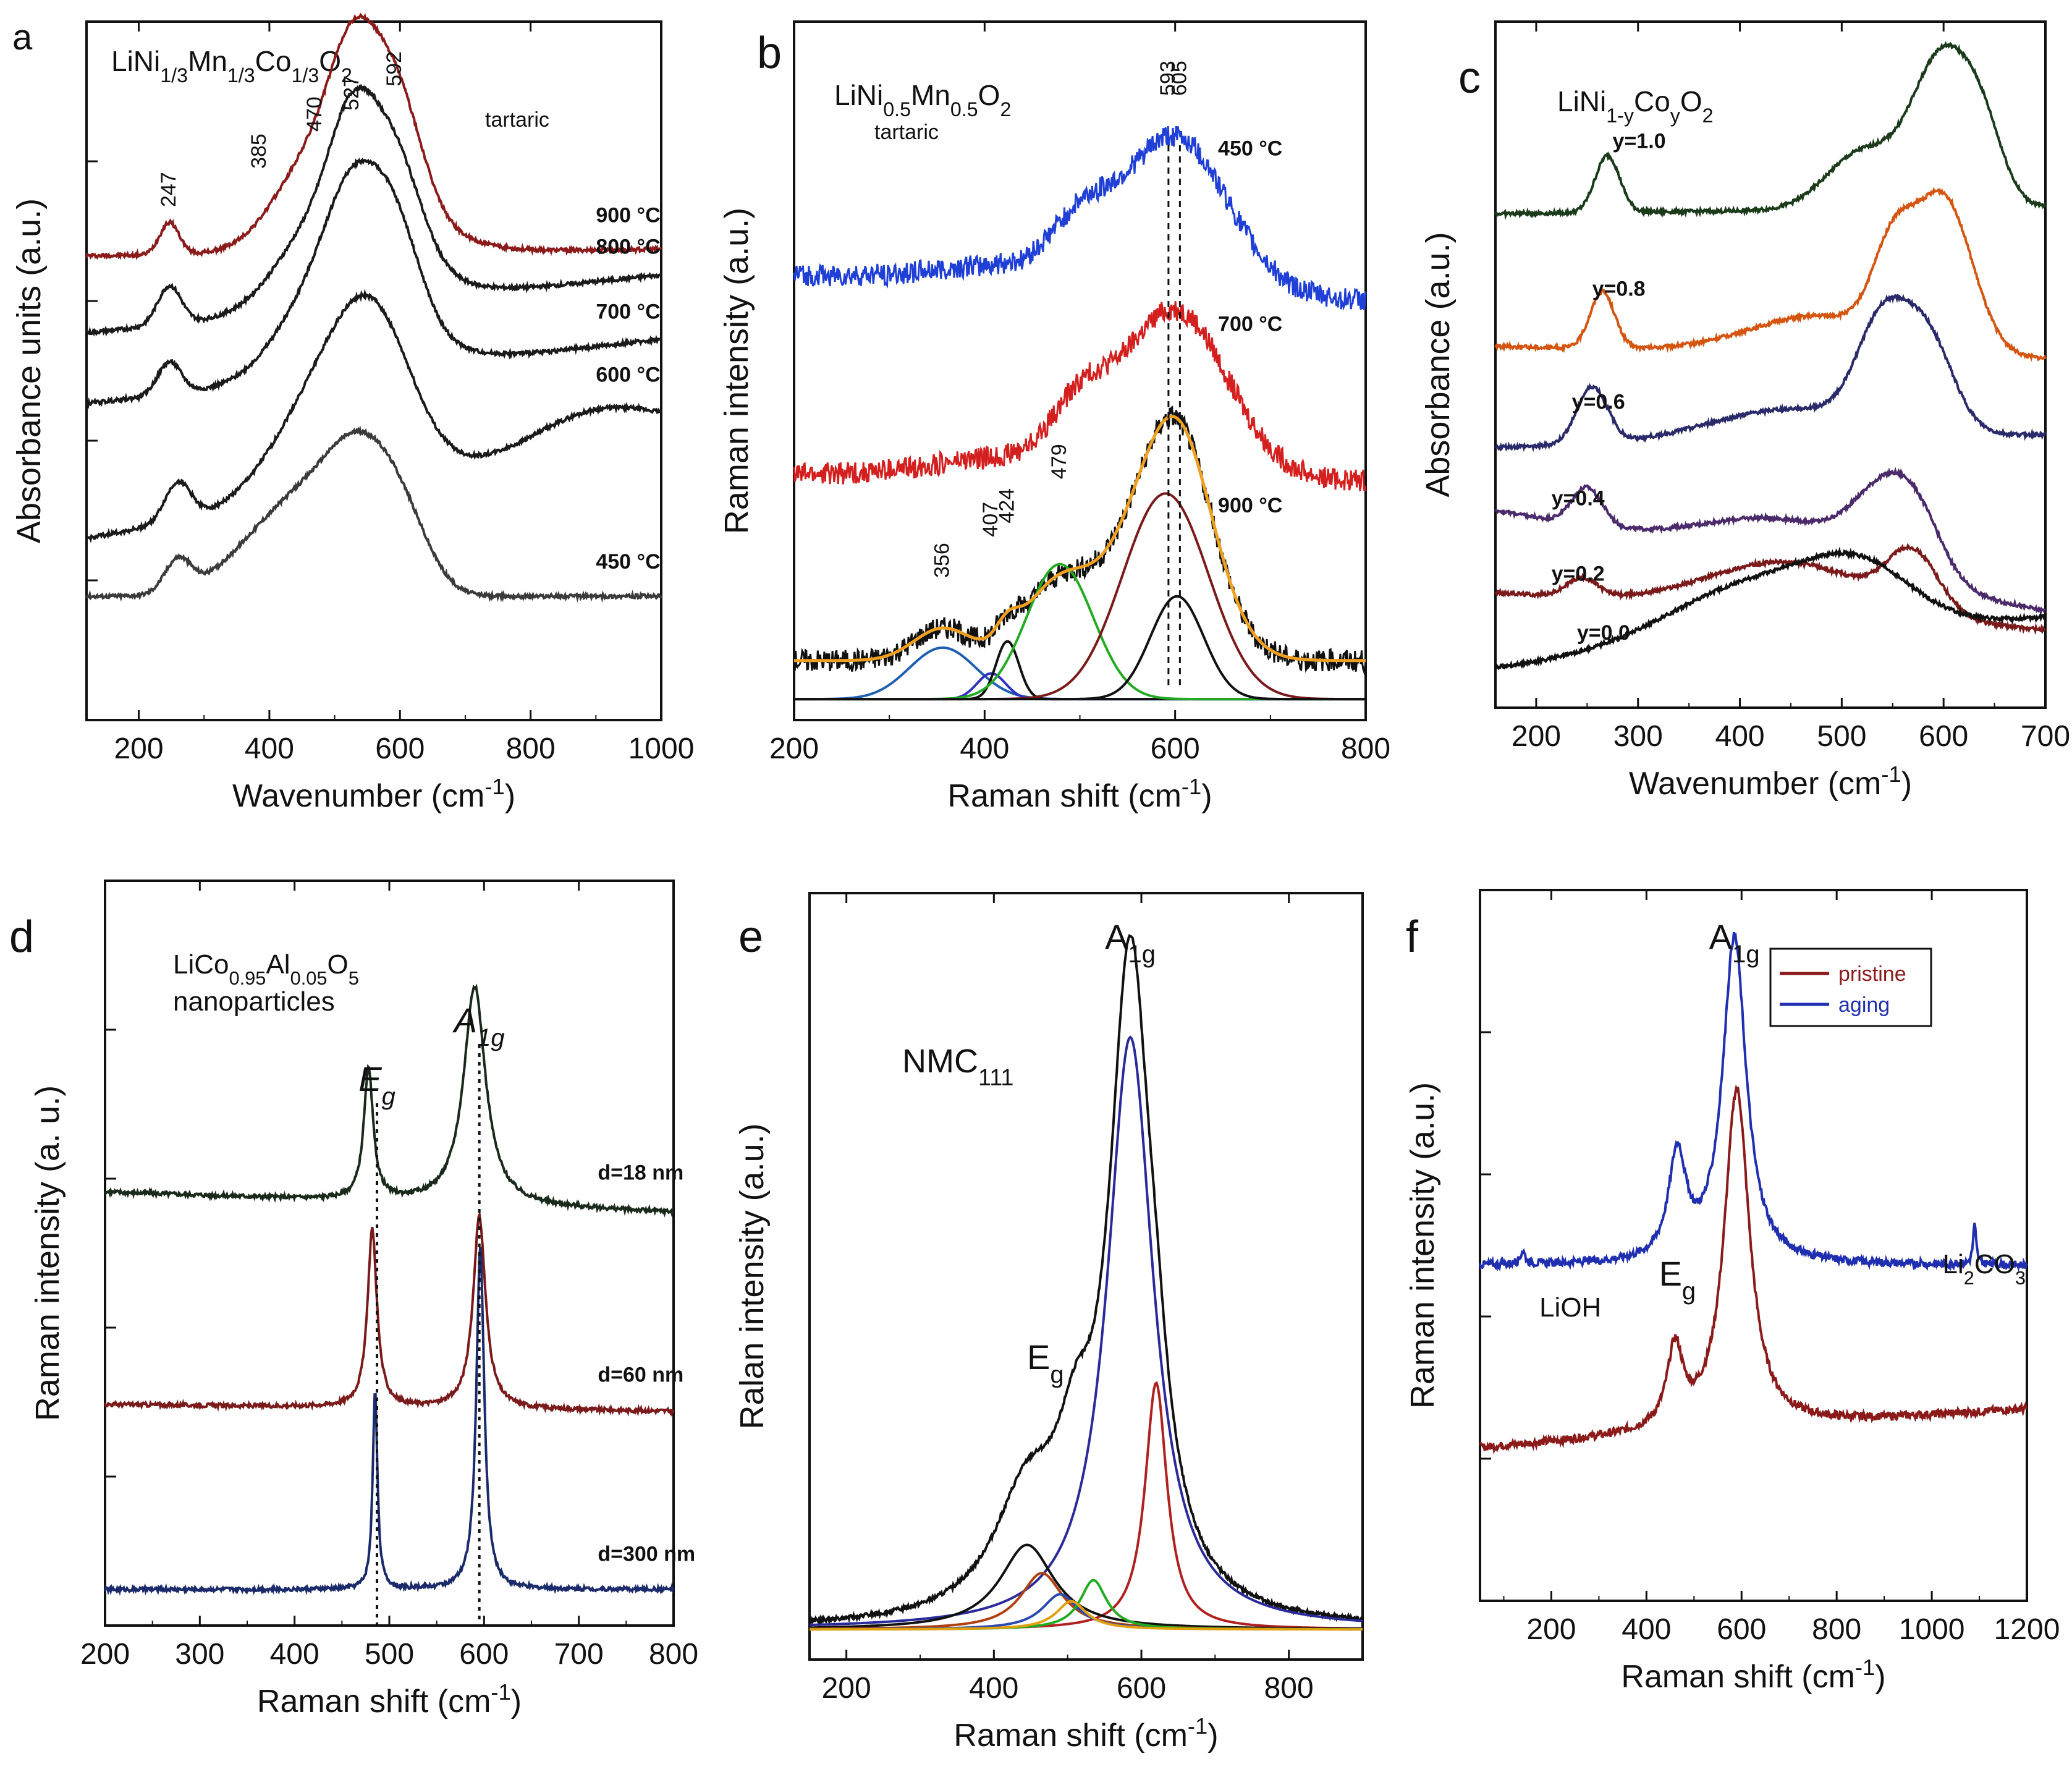 Image resolution: width=2072 pixels, height=1785 pixels. I want to click on panel-letter: e, so click(750, 937).